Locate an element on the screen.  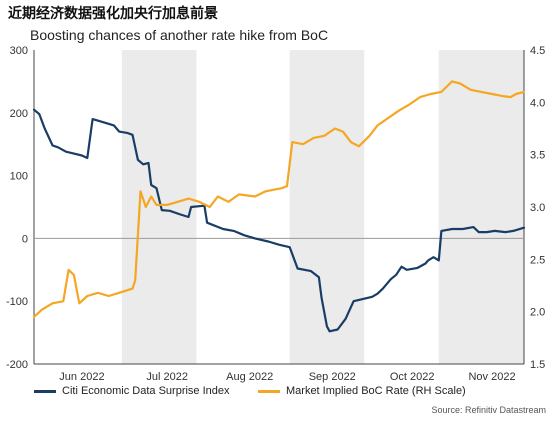
y-right-tick-label: 3.5 is located at coordinates (537, 156).